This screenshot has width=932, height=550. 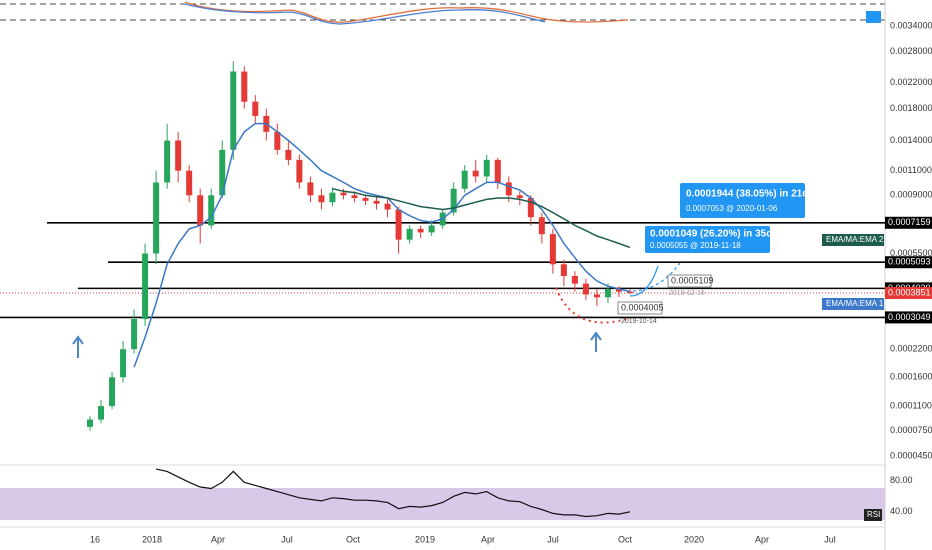 I want to click on price-label: 0.0007159, so click(x=909, y=222).